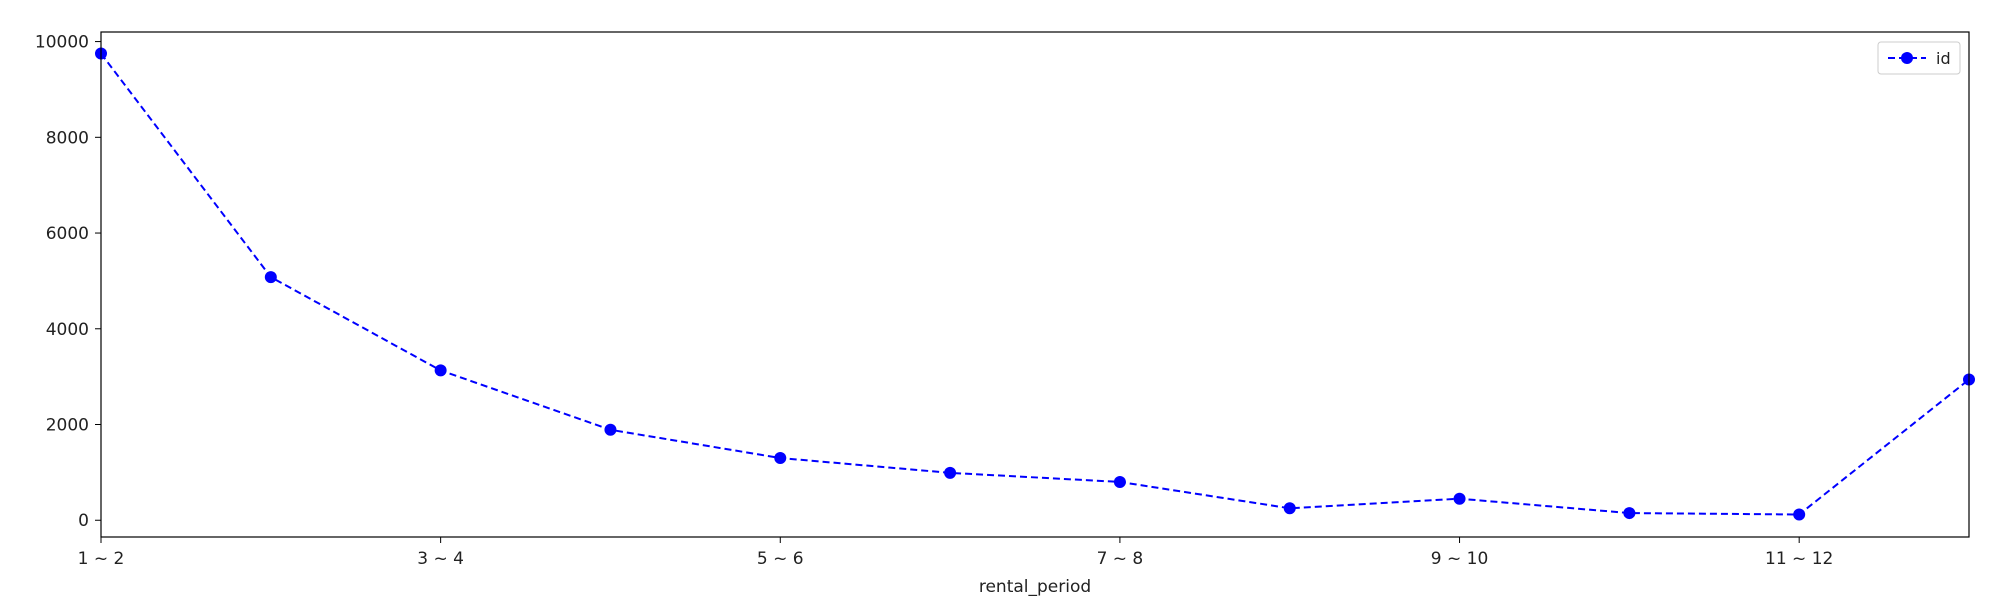 The height and width of the screenshot is (616, 1996). I want to click on y-tick-label: 10000, so click(62, 43).